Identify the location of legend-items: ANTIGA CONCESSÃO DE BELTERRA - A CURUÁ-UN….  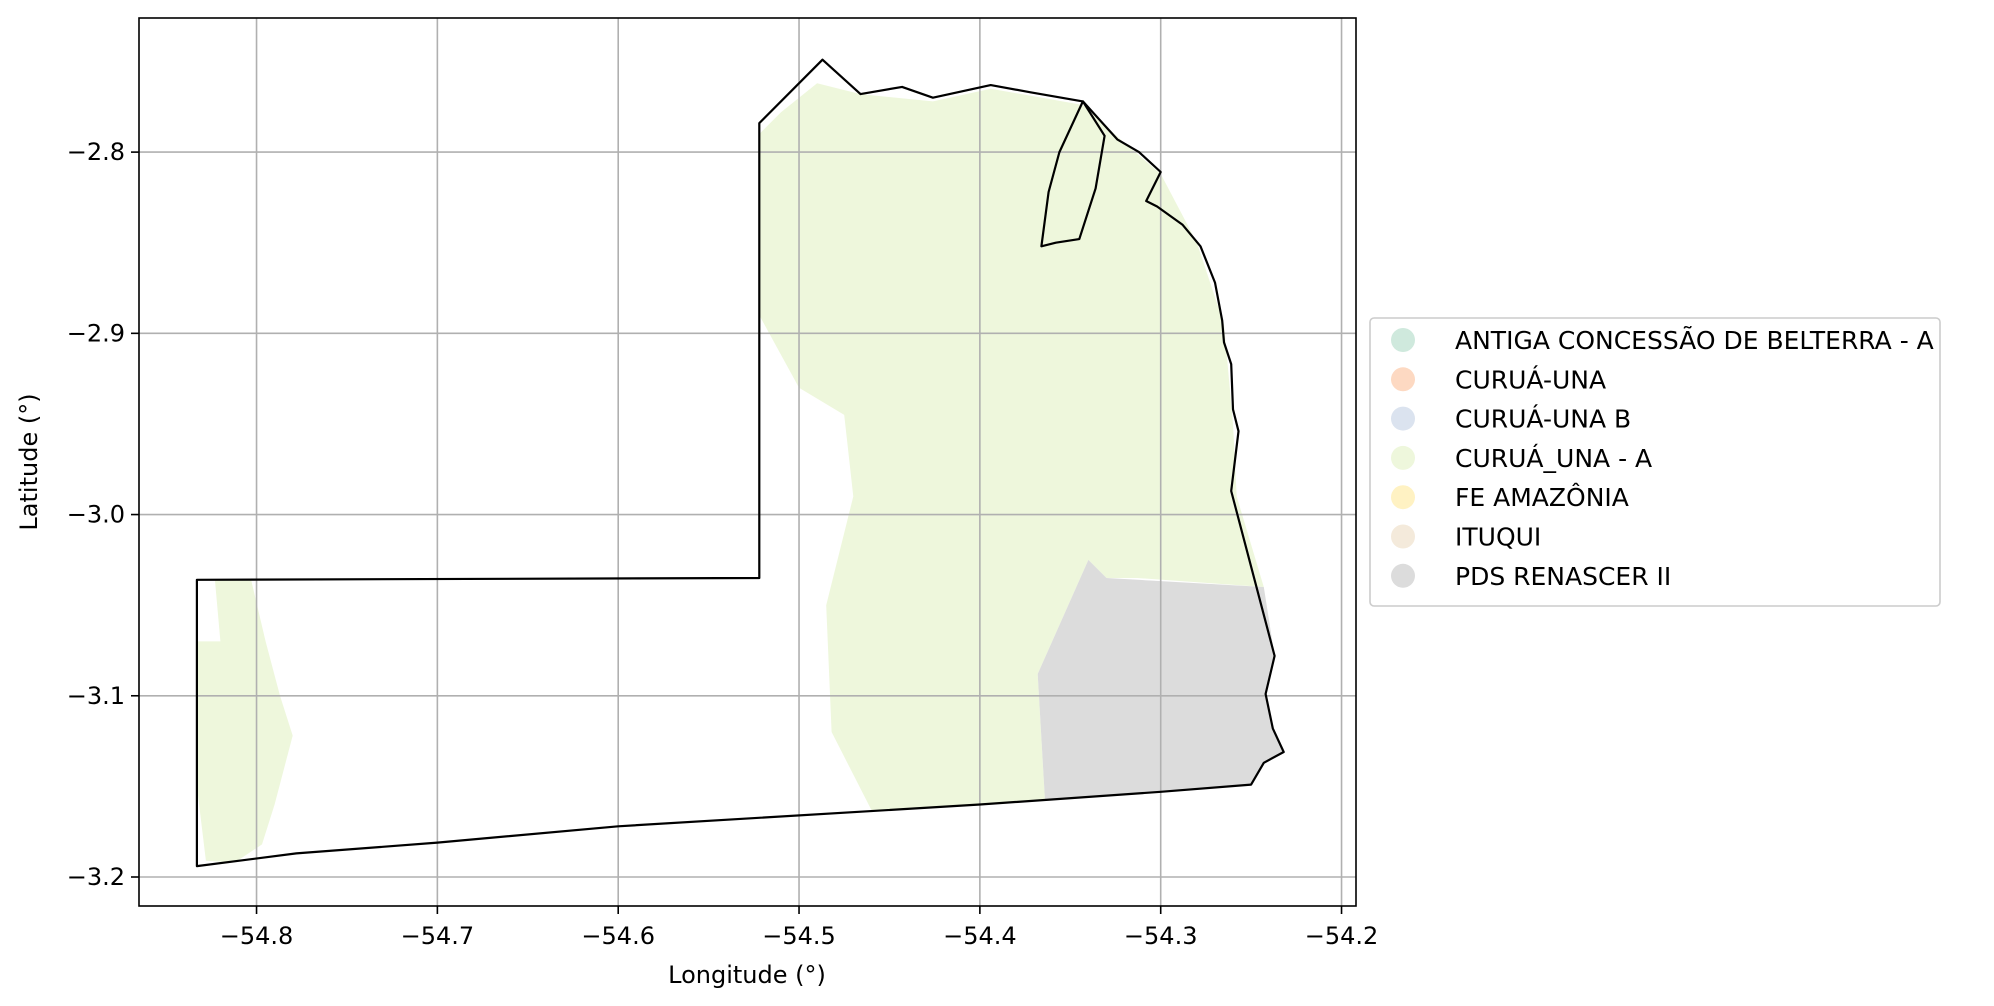
(1662, 458).